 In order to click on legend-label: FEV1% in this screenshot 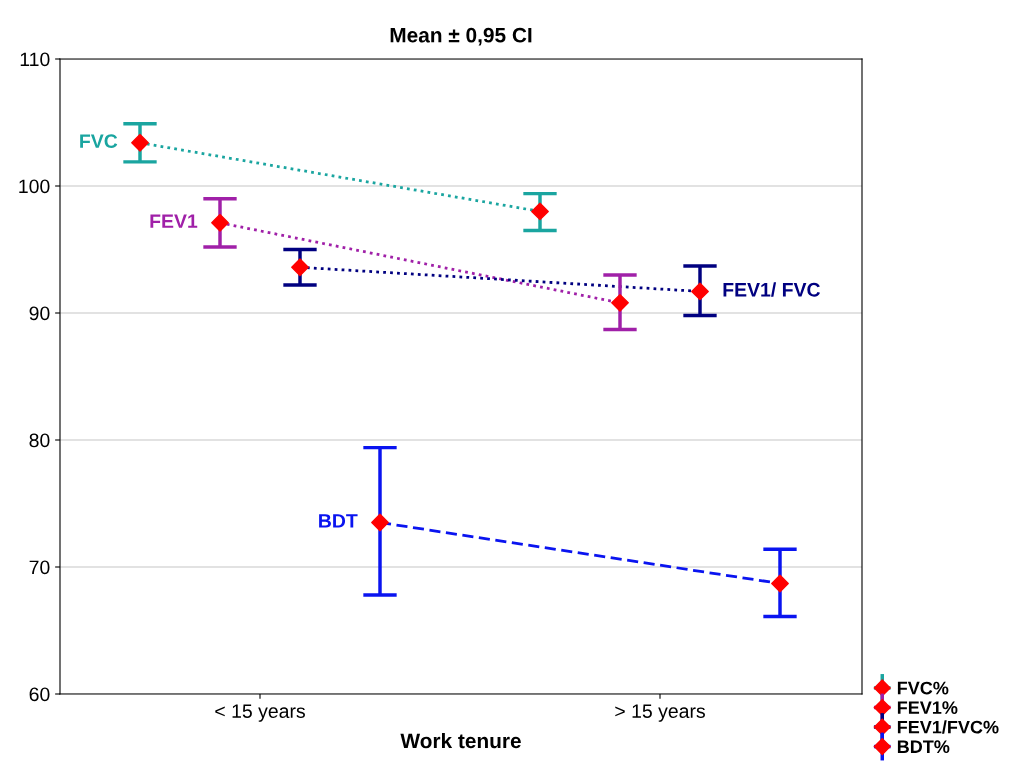, I will do `click(927, 707)`.